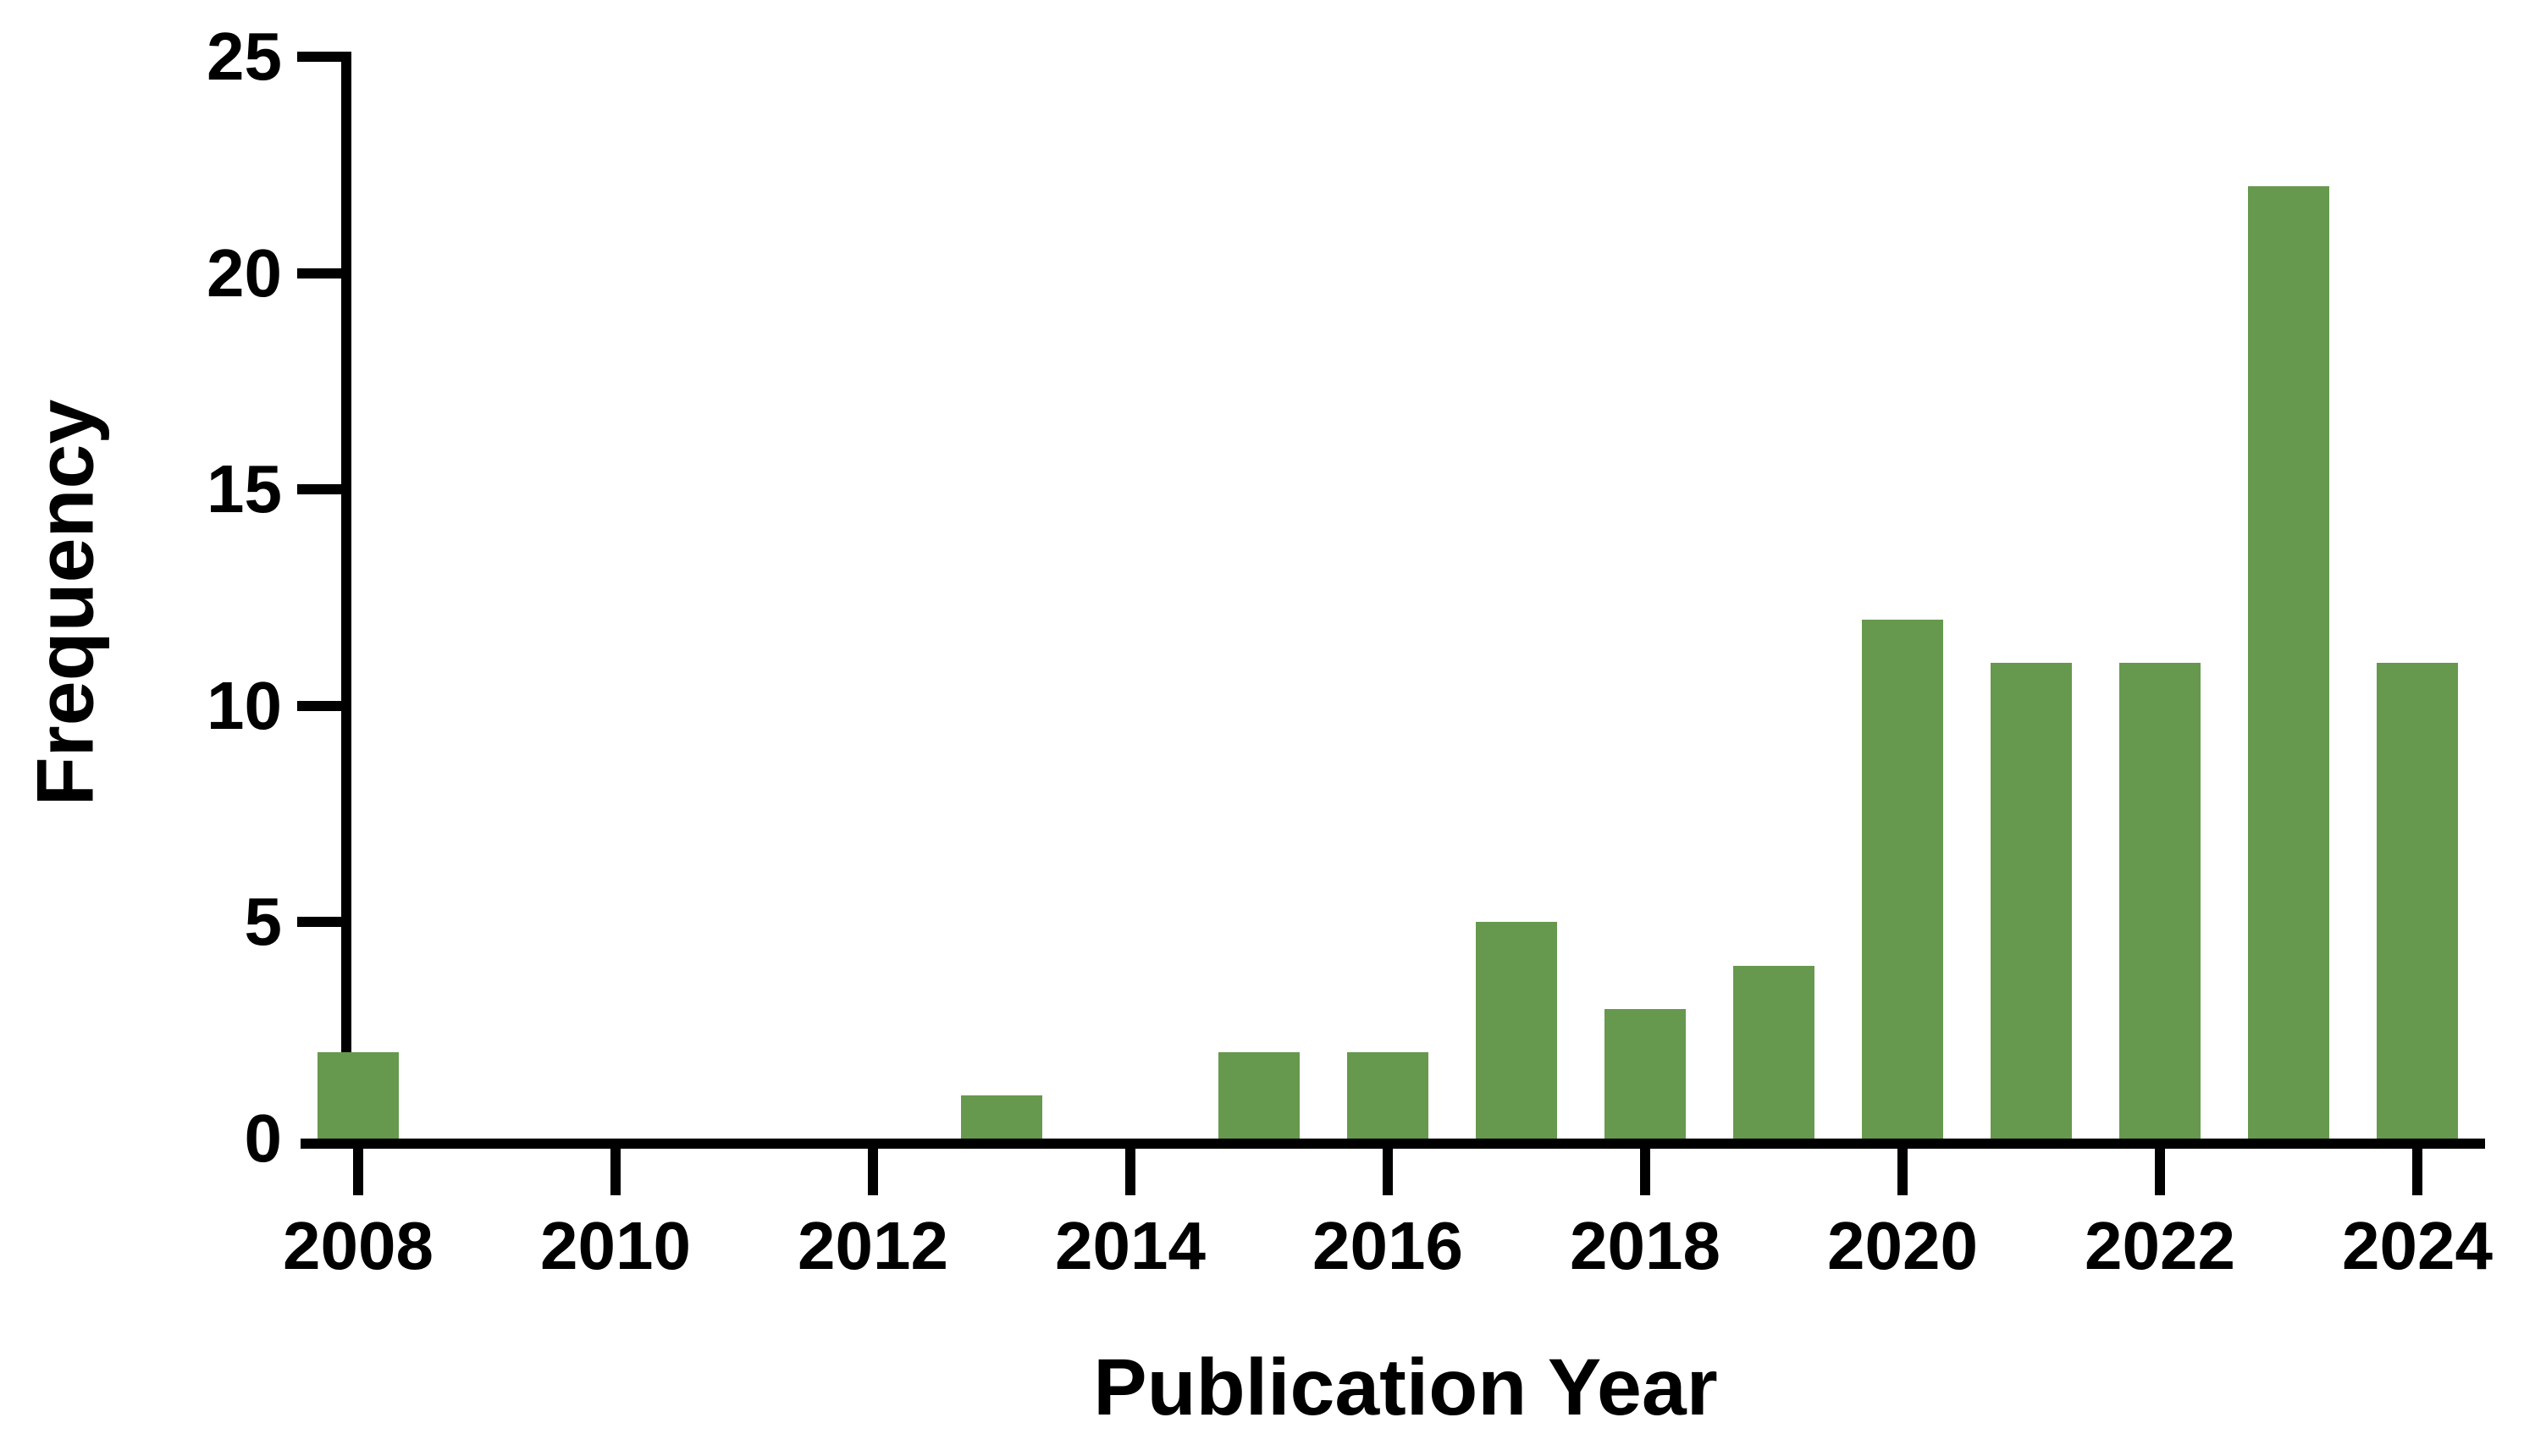  What do you see at coordinates (1903, 879) in the screenshot?
I see `bar-2020` at bounding box center [1903, 879].